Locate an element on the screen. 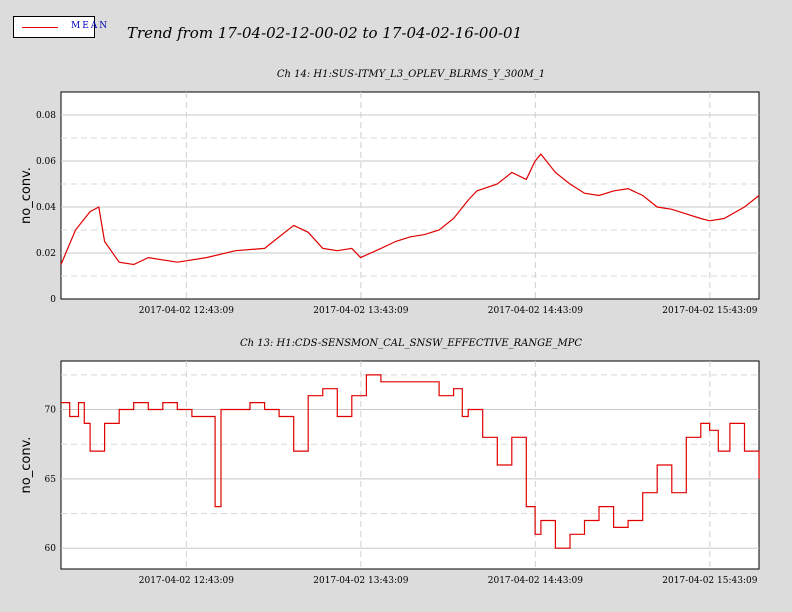 This screenshot has width=792, height=612. chart-2-y-tick-label: 70 is located at coordinates (51, 411).